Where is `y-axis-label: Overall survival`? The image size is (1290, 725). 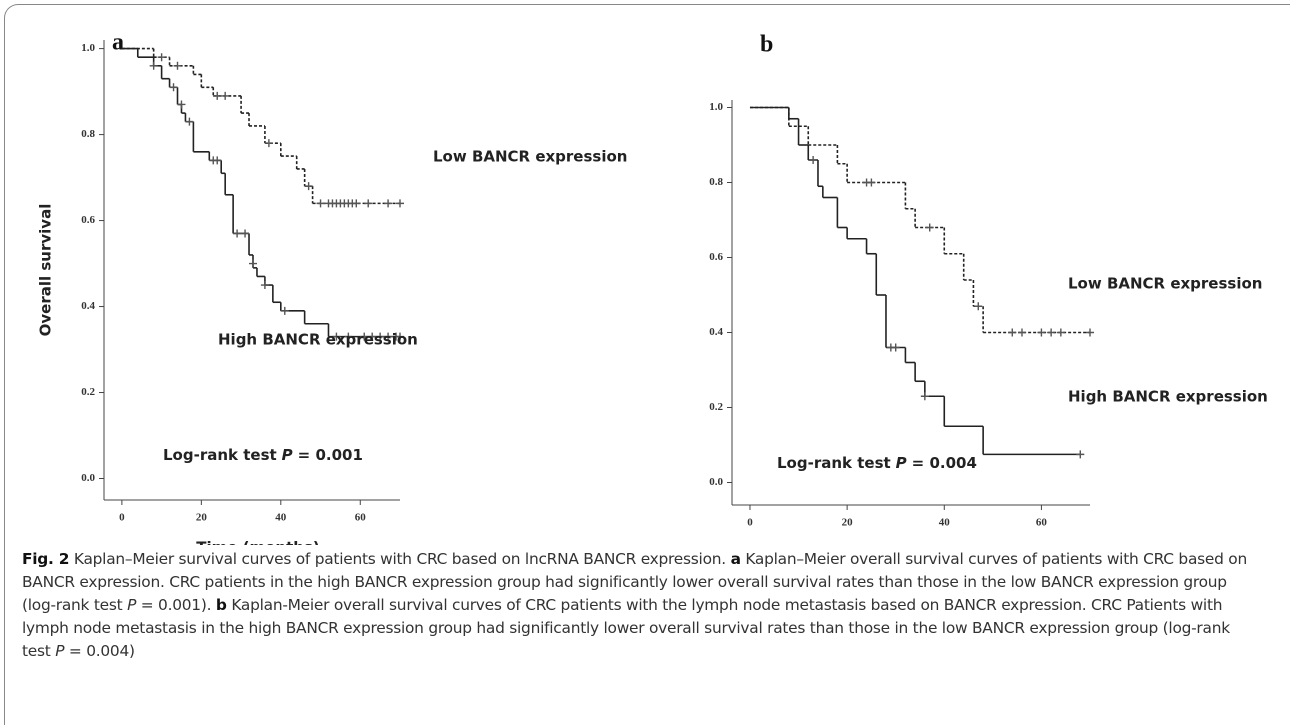 y-axis-label: Overall survival is located at coordinates (46, 270).